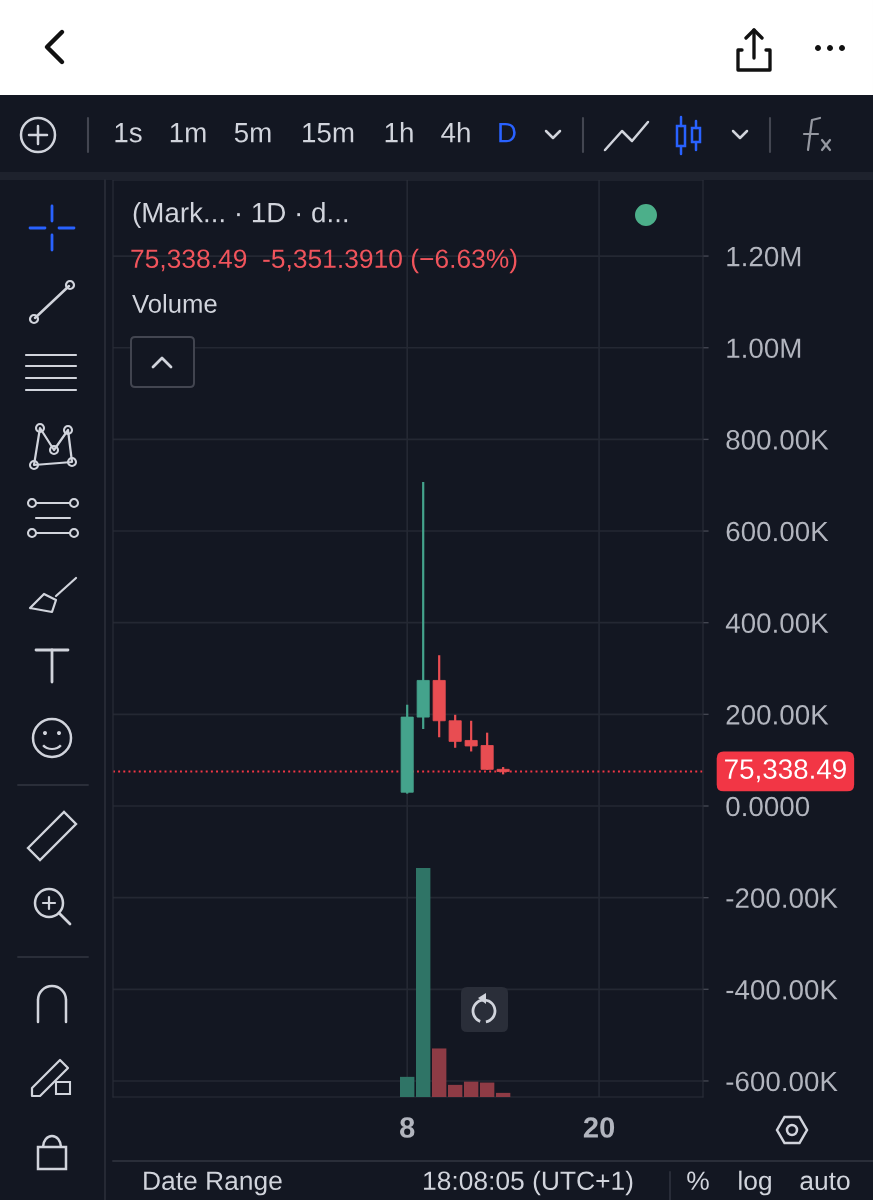  I want to click on y-tick-label: -200.00K, so click(782, 898).